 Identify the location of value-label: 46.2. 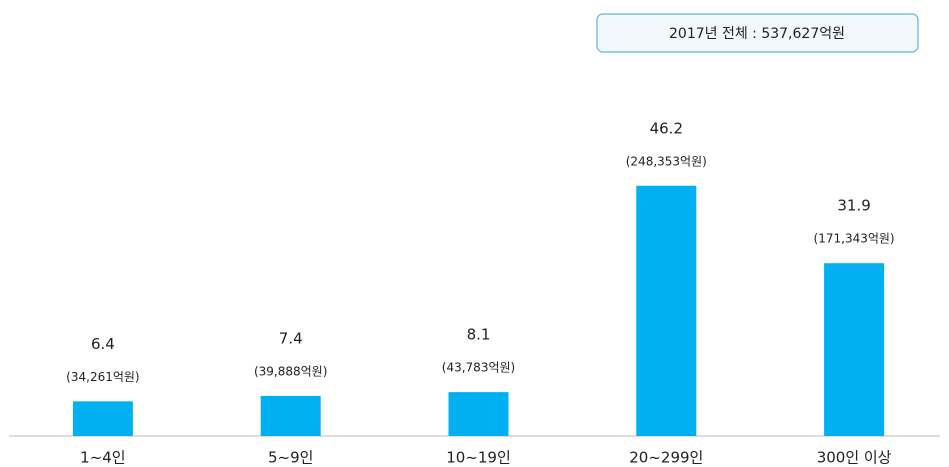
(666, 128).